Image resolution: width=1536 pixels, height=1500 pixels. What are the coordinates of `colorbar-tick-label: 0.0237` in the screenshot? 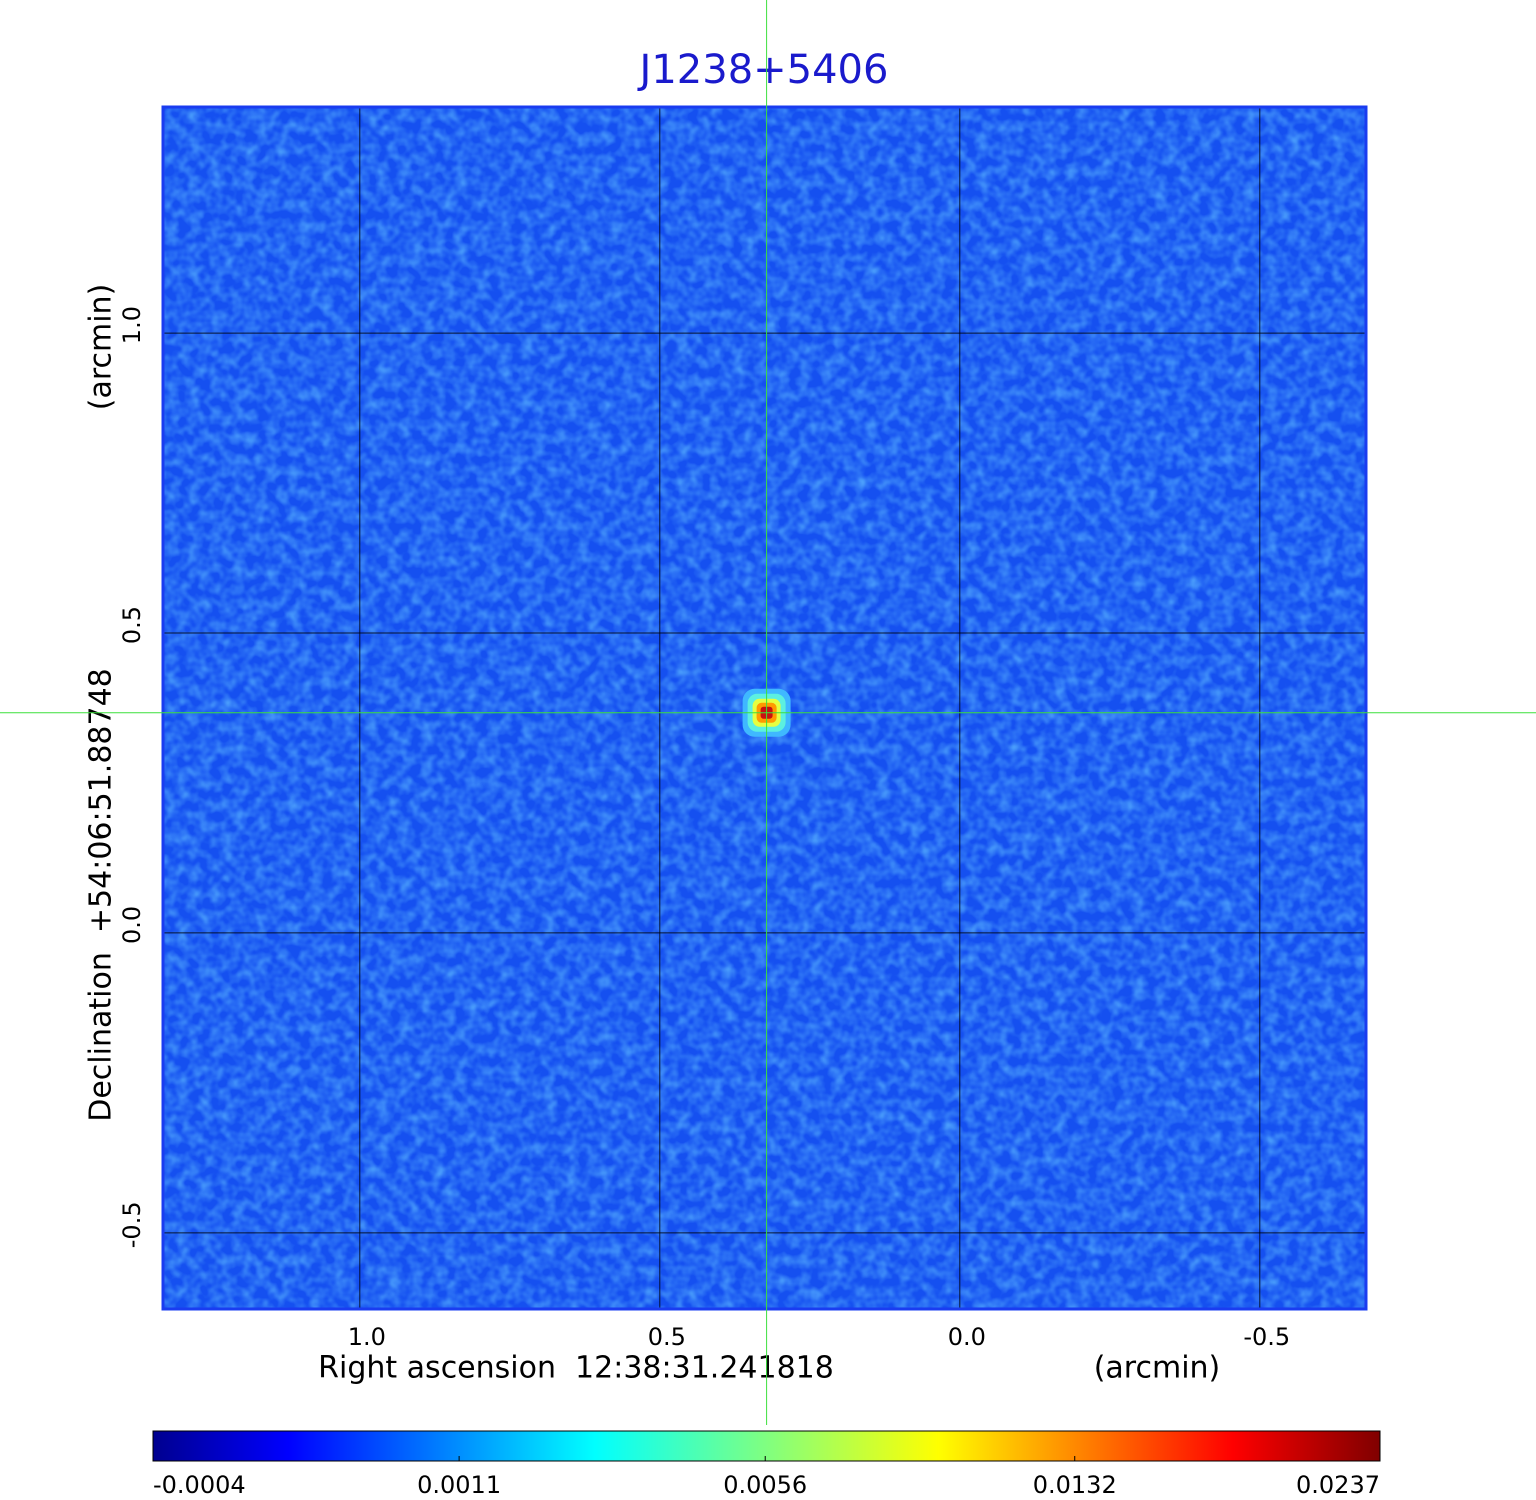 It's located at (1338, 1485).